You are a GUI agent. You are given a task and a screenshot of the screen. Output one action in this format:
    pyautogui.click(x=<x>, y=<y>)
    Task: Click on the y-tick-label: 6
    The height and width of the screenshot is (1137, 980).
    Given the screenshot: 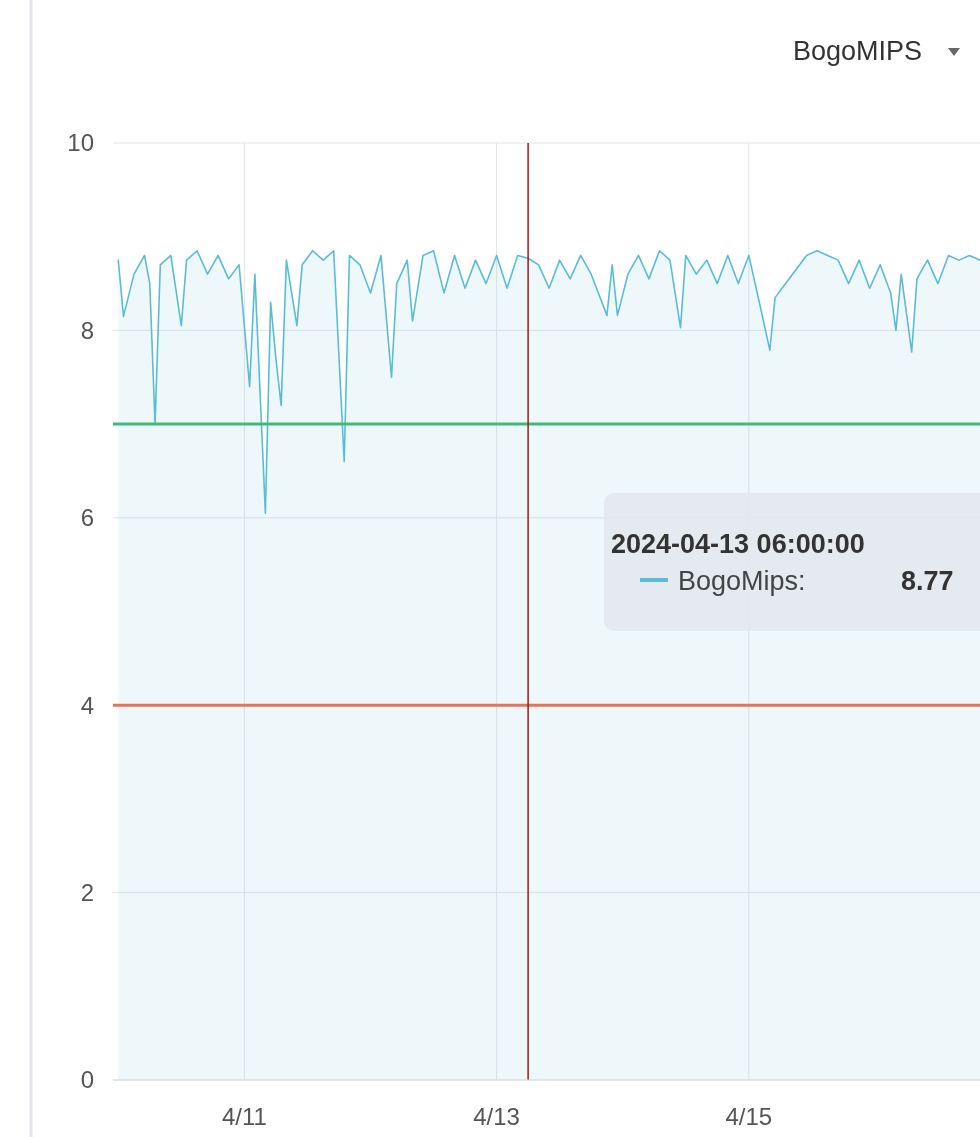 What is the action you would take?
    pyautogui.click(x=87, y=518)
    